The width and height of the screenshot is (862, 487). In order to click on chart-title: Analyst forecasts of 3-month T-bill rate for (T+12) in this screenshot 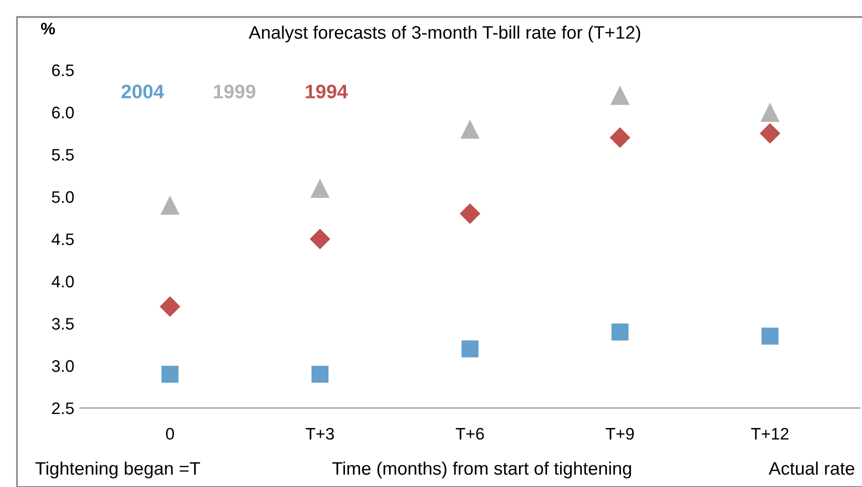, I will do `click(444, 34)`.